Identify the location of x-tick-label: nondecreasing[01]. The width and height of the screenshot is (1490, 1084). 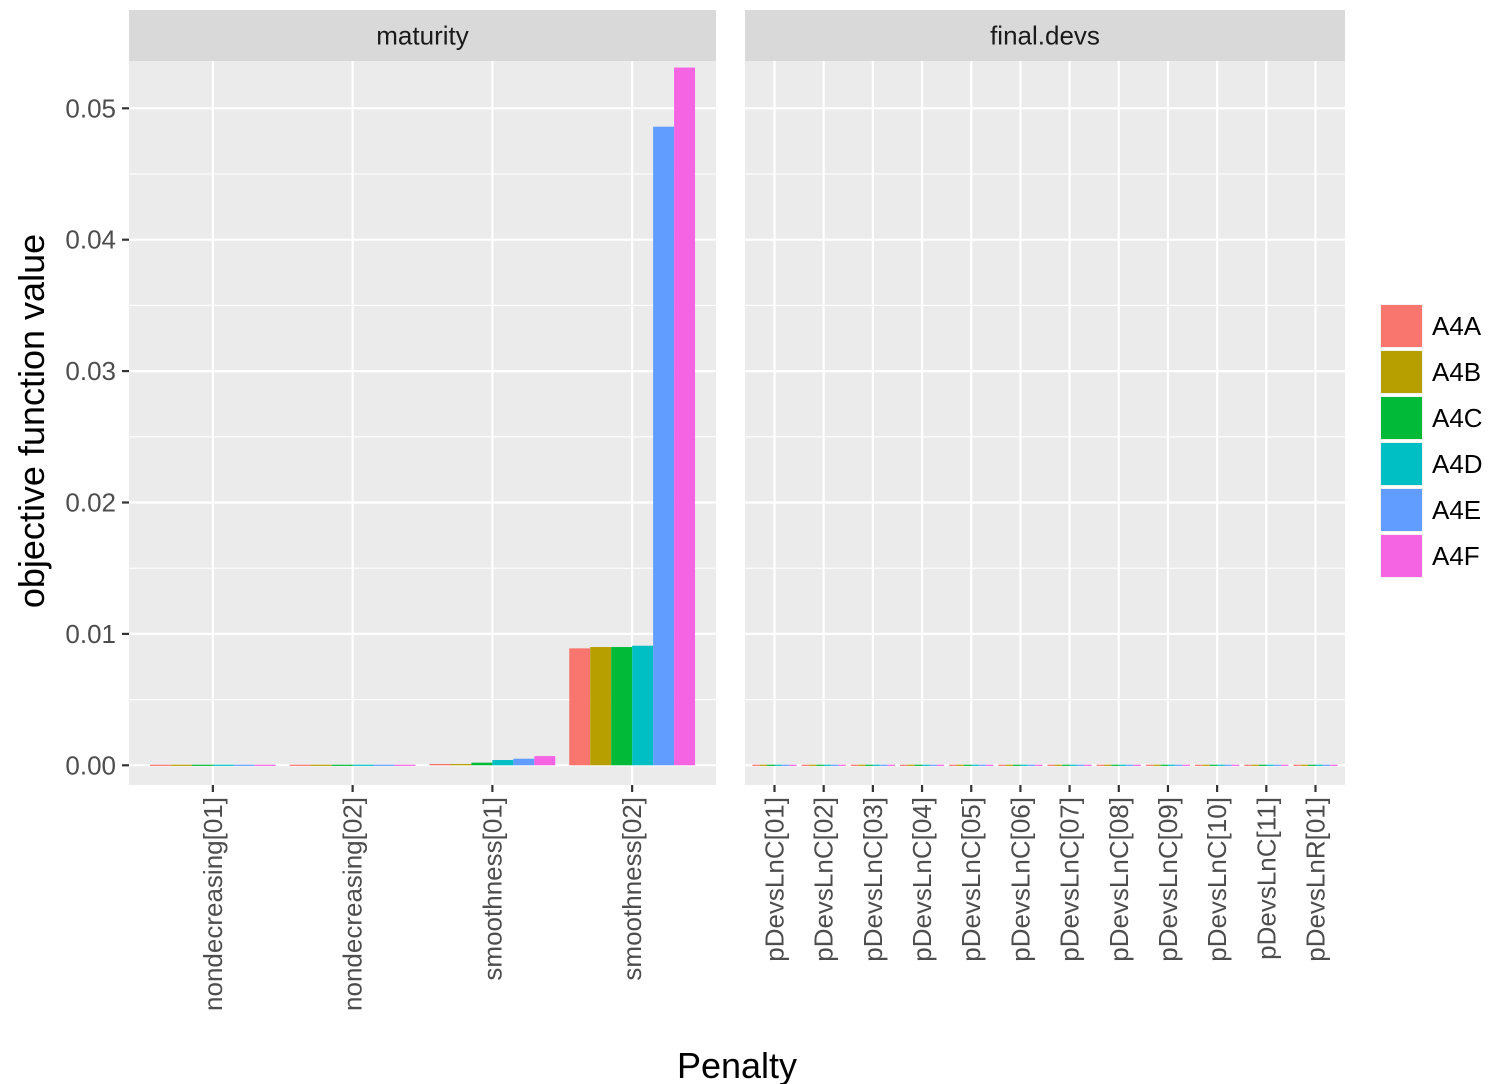
(213, 904).